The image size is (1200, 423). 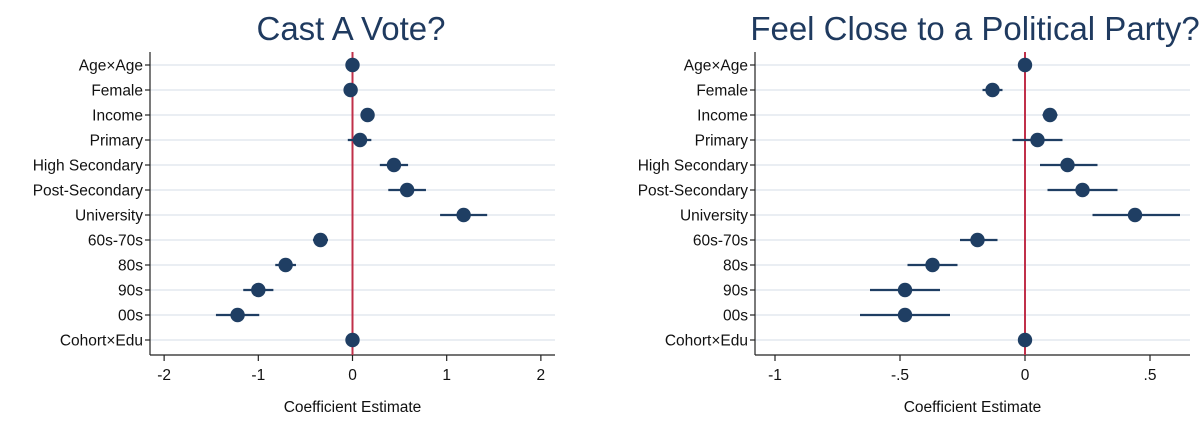 I want to click on x-tick-label: 1, so click(x=446, y=375).